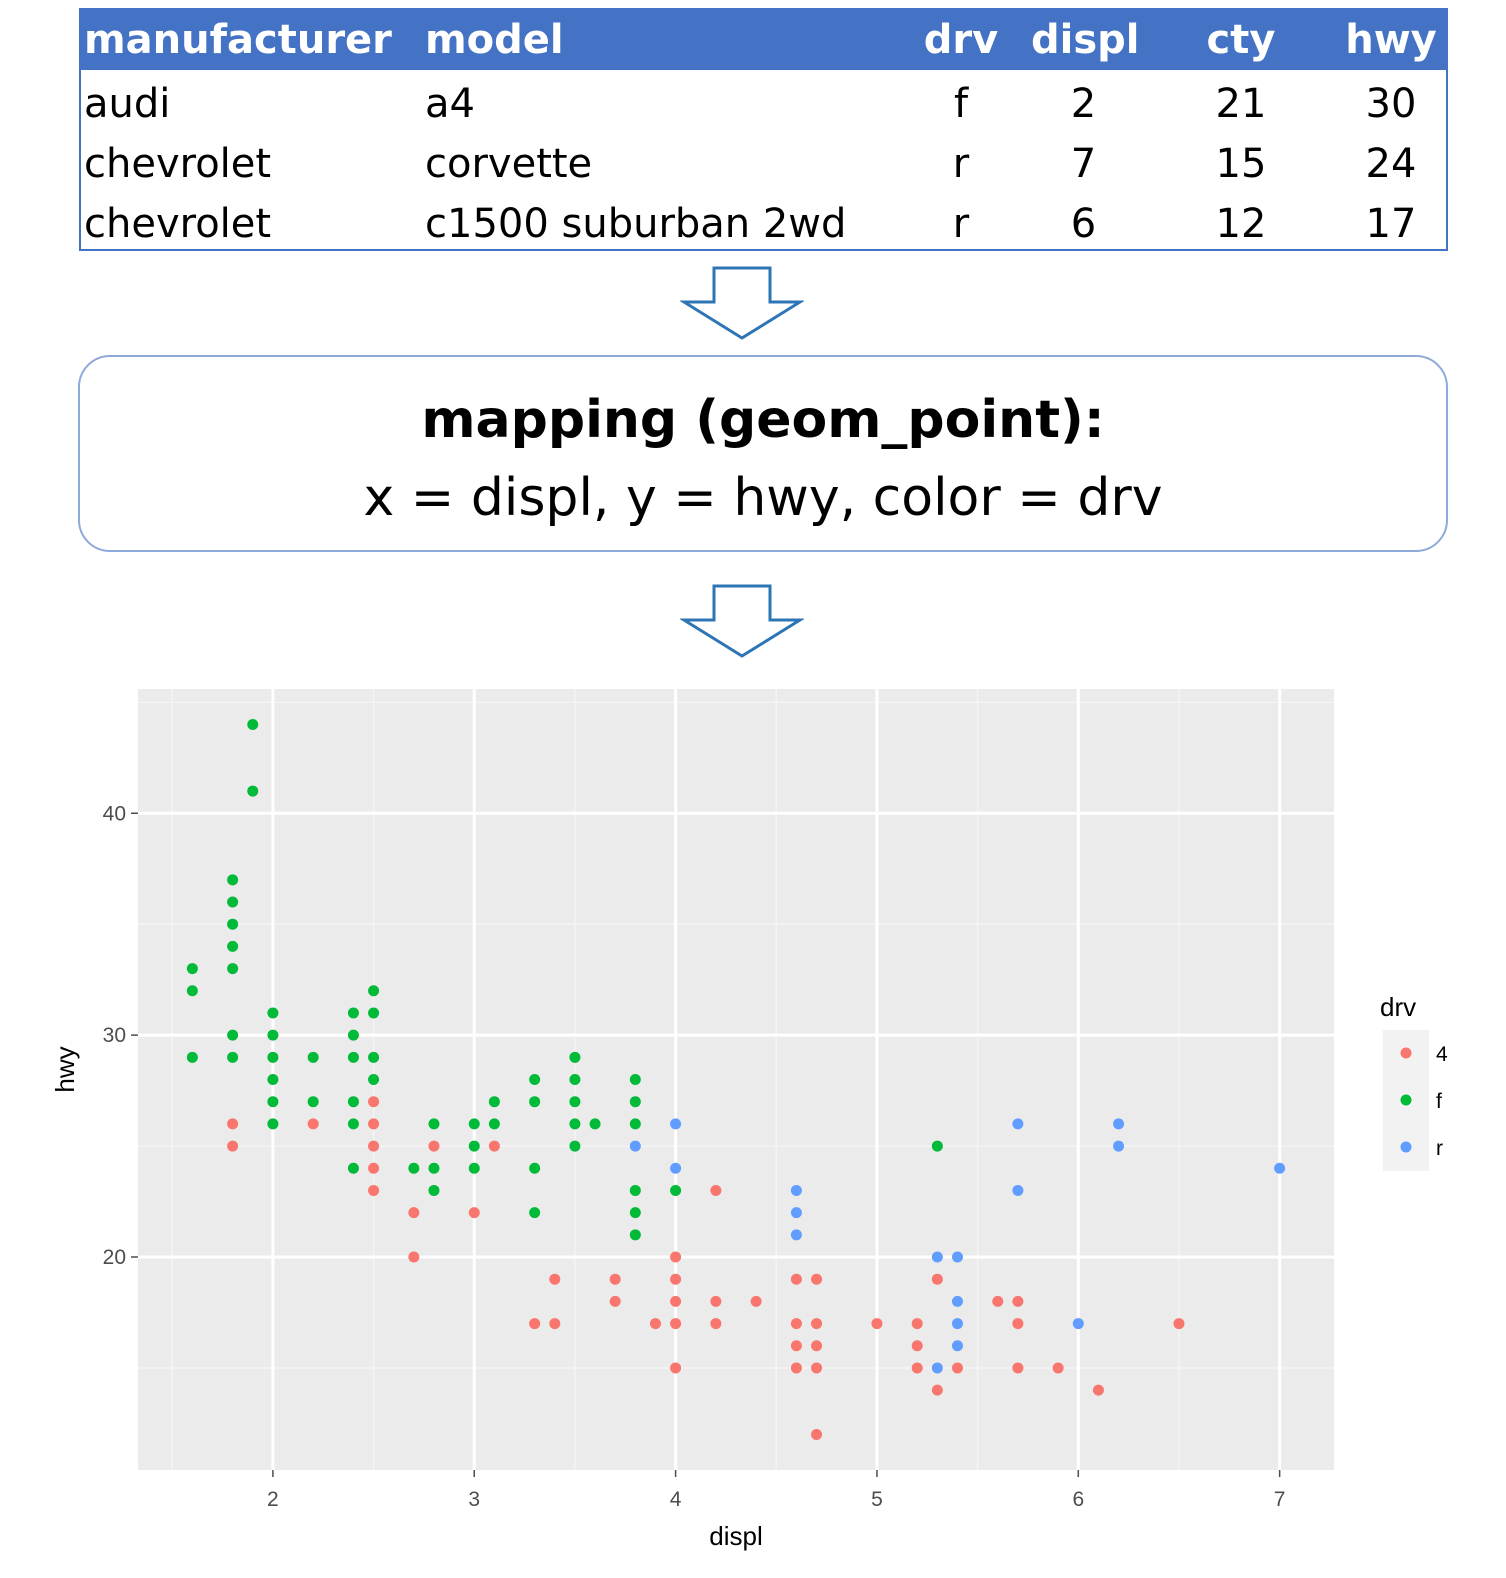 This screenshot has width=1506, height=1578. I want to click on legend-label: f, so click(1439, 1101).